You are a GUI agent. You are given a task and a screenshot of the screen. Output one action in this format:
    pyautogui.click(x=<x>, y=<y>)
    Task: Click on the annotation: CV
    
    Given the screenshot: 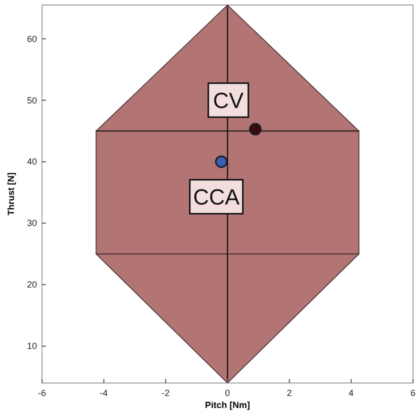 What is the action you would take?
    pyautogui.click(x=228, y=101)
    